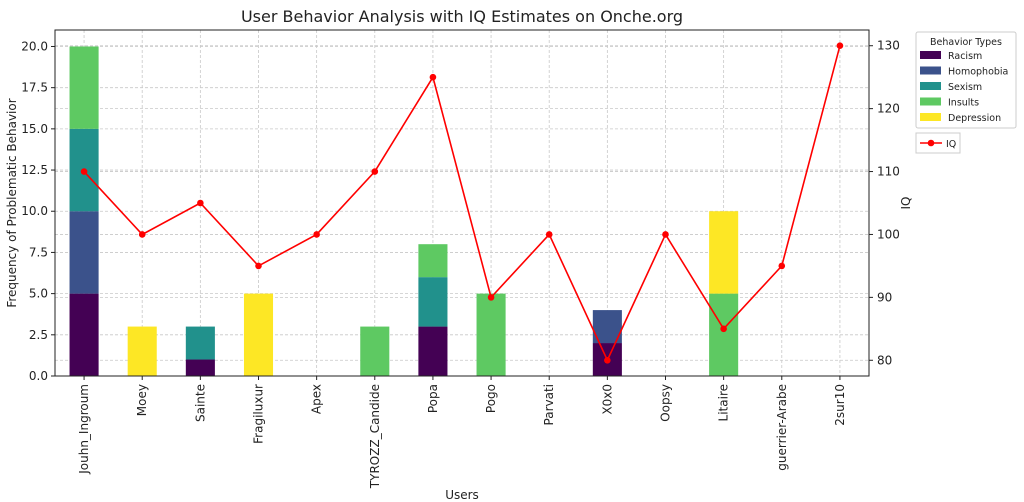 The height and width of the screenshot is (502, 1024). Describe the element at coordinates (549, 404) in the screenshot. I see `x-tick-label: Parvati` at that location.